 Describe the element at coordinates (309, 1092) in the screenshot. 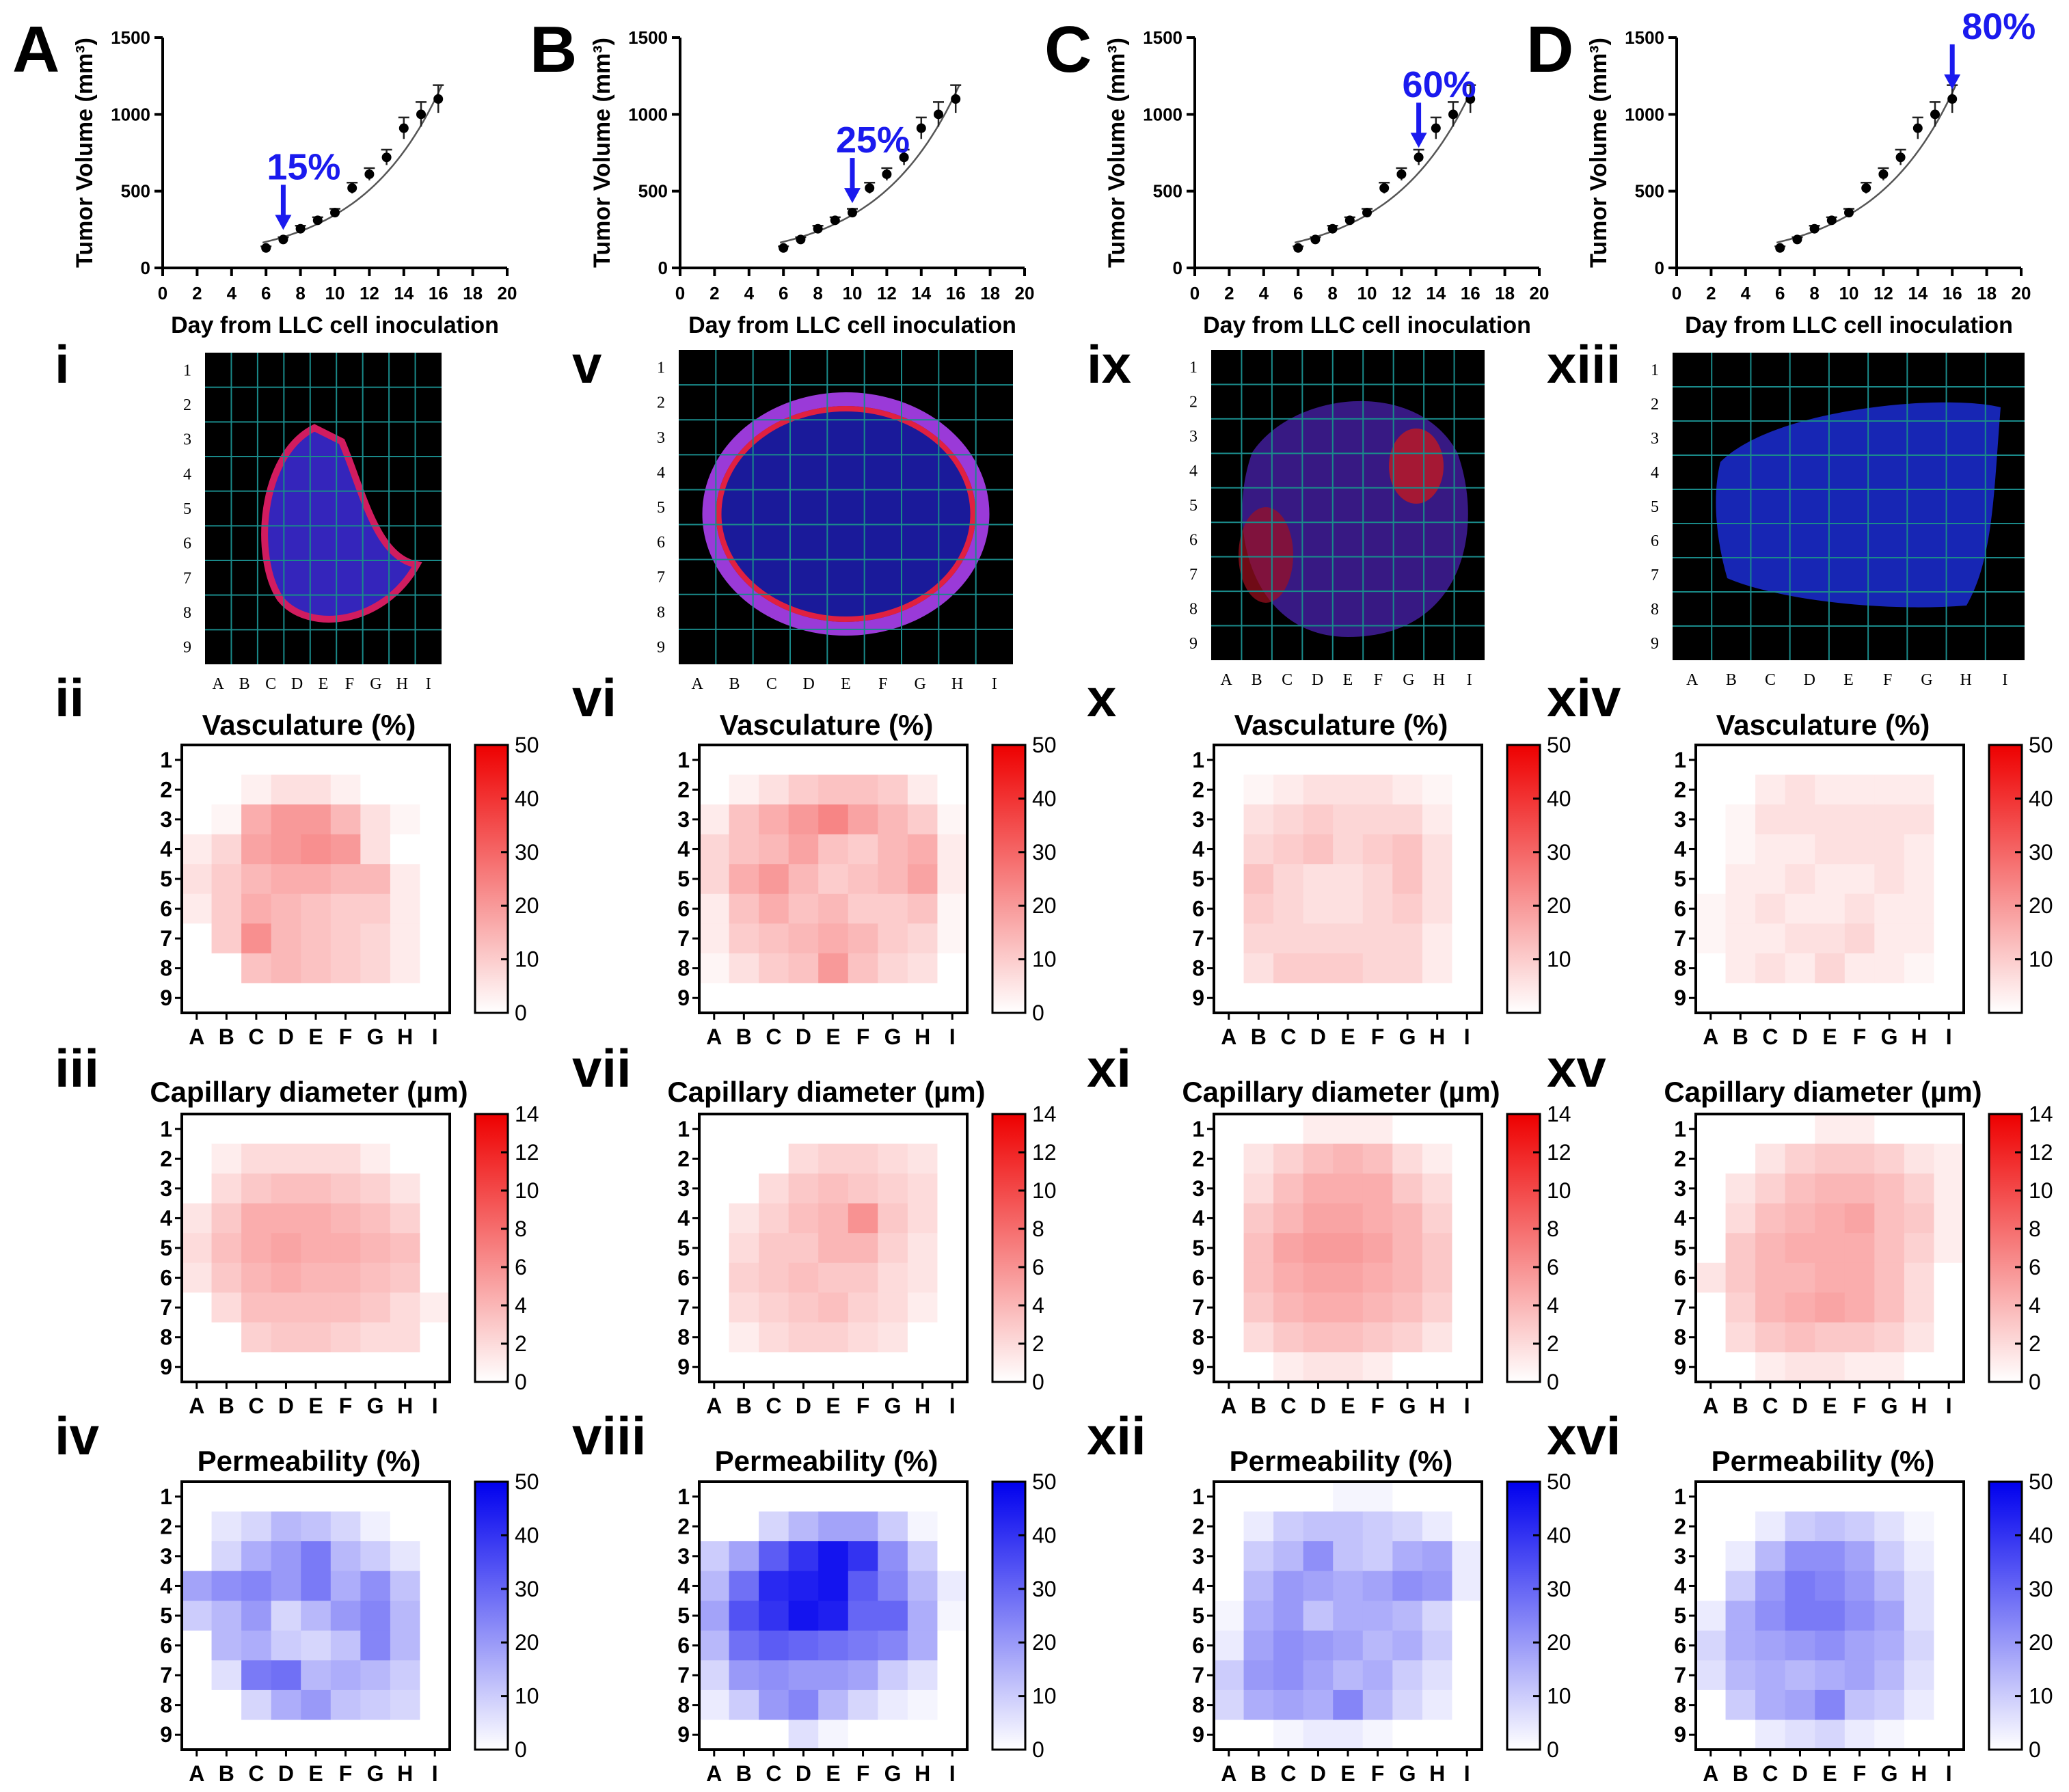

I see `heatmap-title: Capillary diameter (µm)` at that location.